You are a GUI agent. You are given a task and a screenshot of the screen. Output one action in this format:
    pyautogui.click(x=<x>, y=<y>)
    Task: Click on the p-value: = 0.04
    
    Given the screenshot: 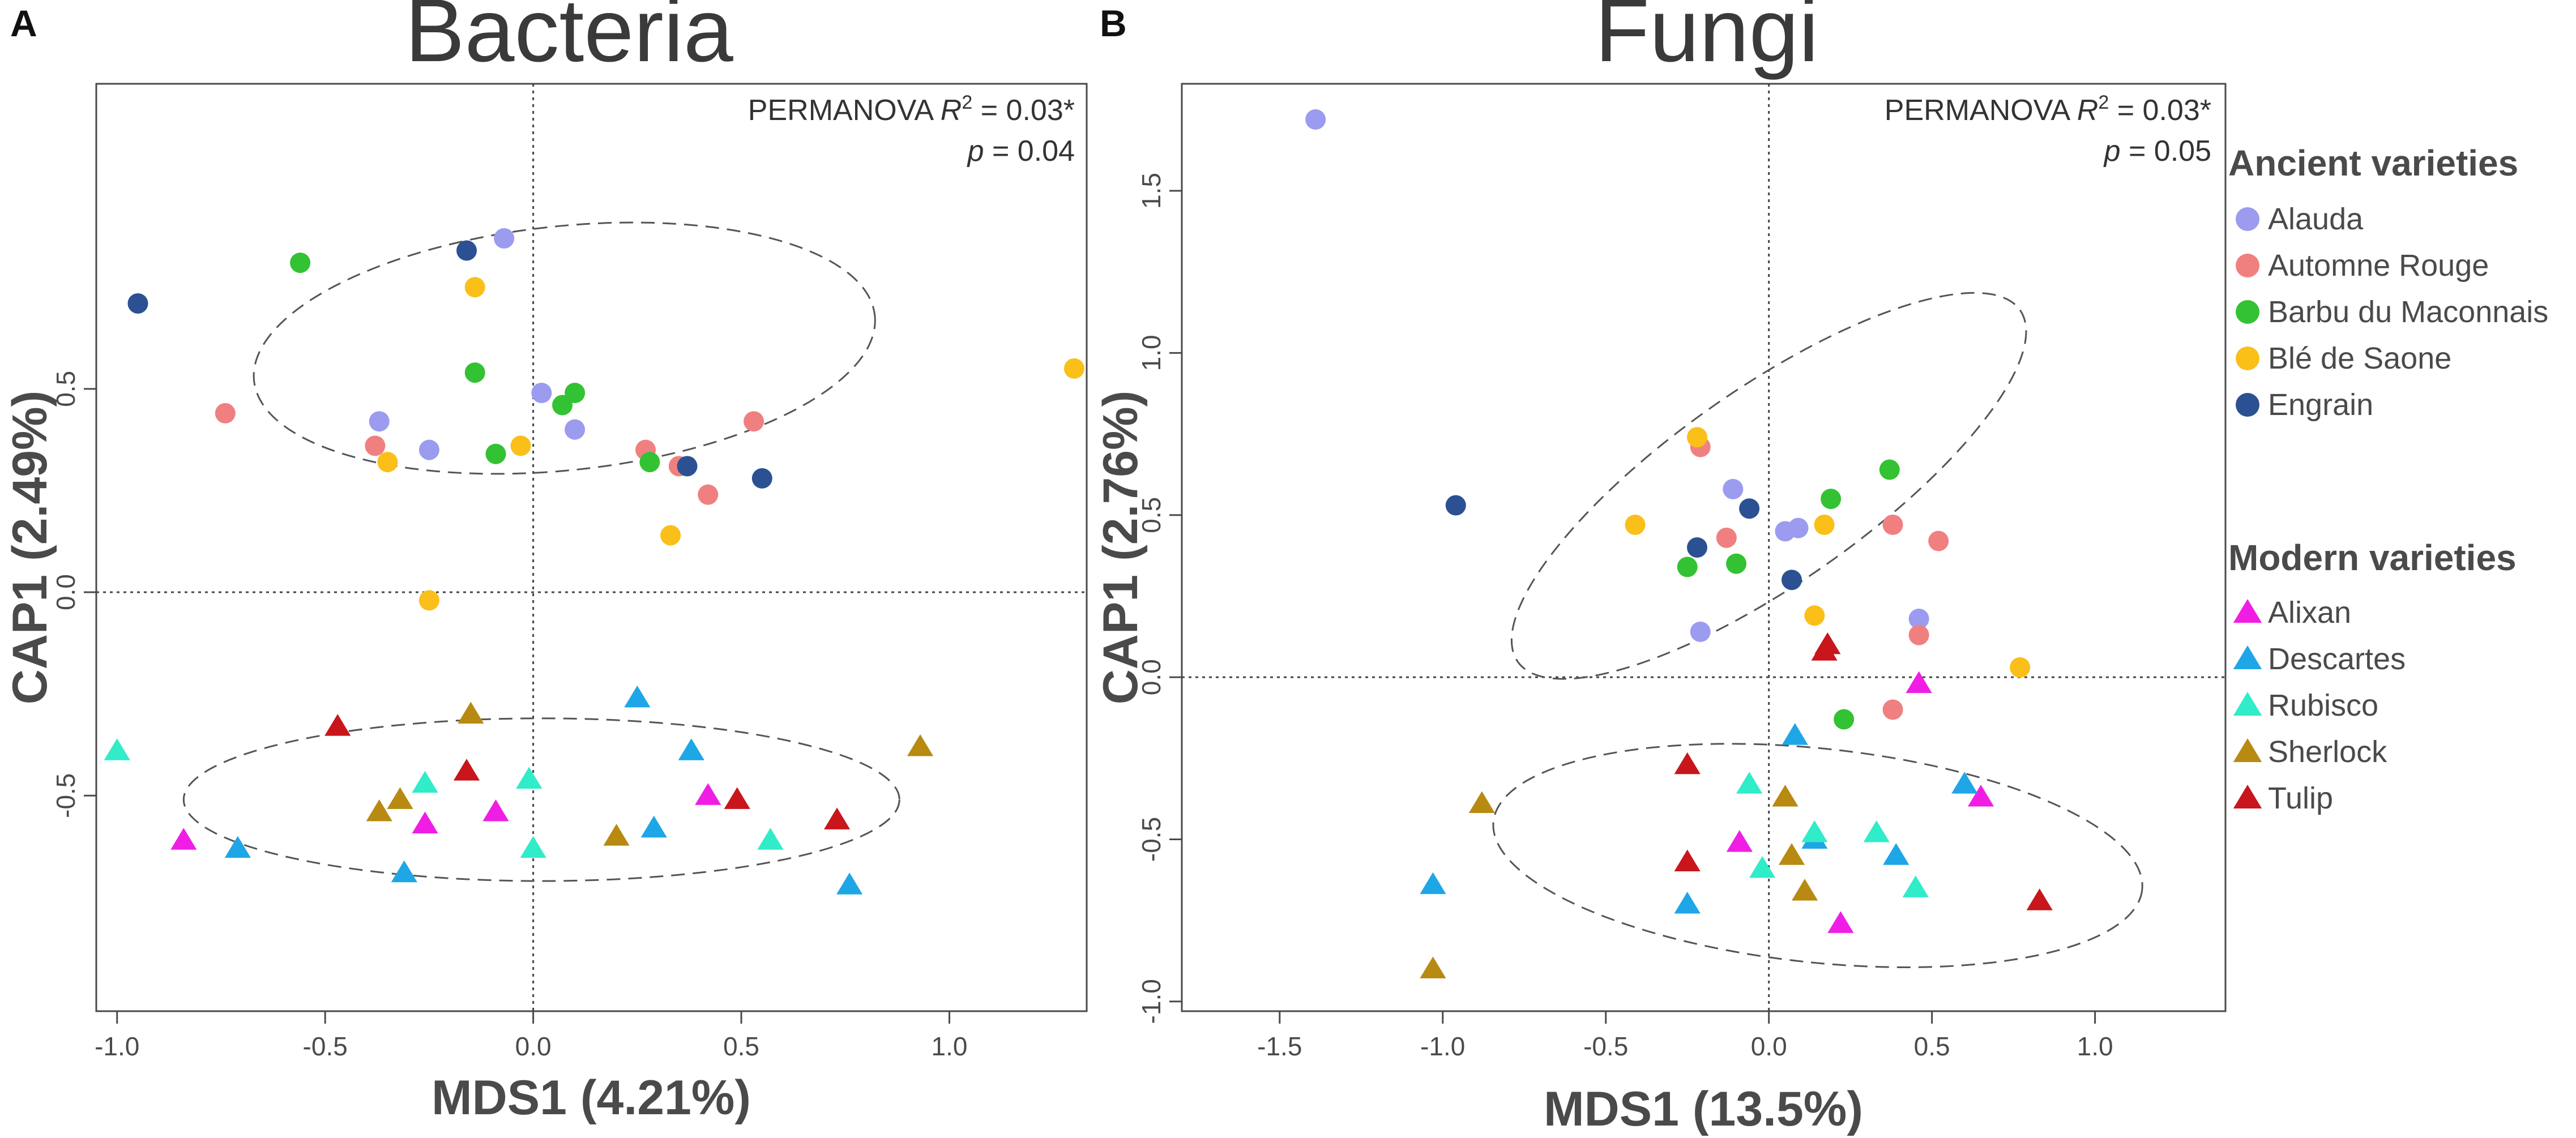 What is the action you would take?
    pyautogui.click(x=1029, y=151)
    